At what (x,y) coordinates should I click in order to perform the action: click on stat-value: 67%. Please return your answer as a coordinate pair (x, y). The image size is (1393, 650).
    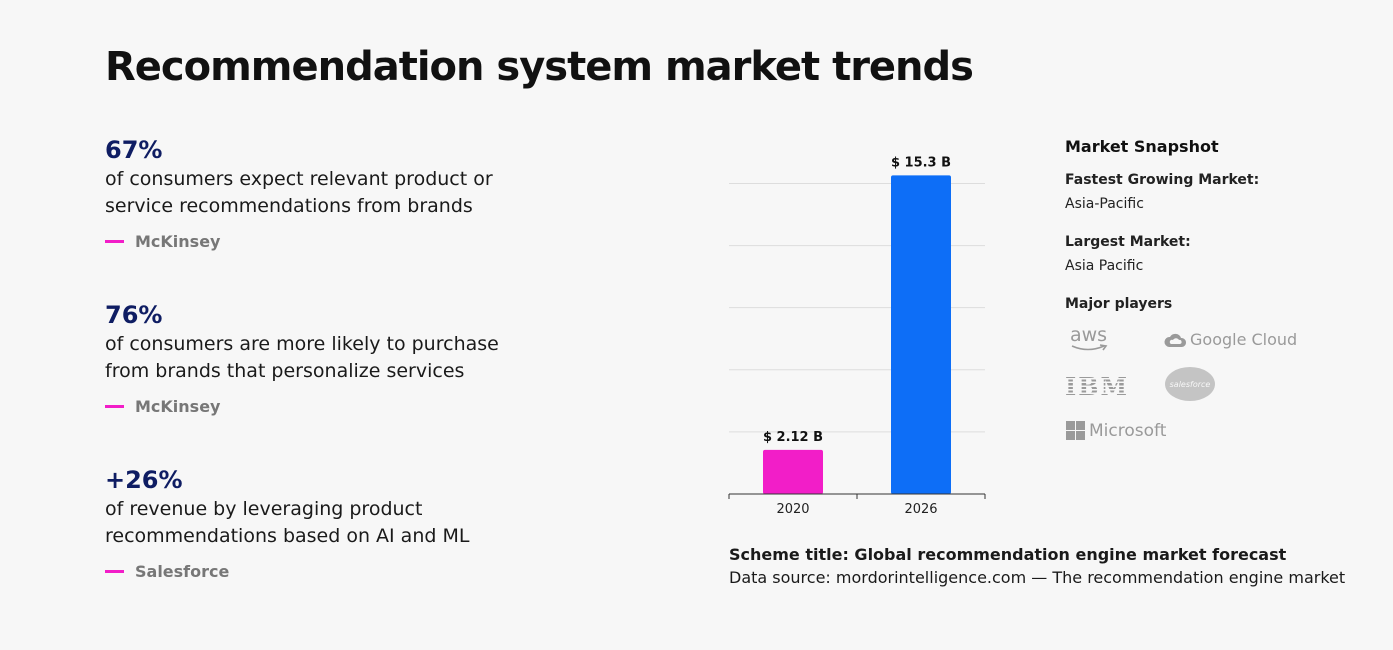
    Looking at the image, I should click on (134, 150).